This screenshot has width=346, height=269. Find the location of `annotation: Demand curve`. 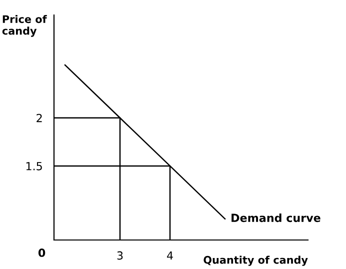

annotation: Demand curve is located at coordinates (276, 217).